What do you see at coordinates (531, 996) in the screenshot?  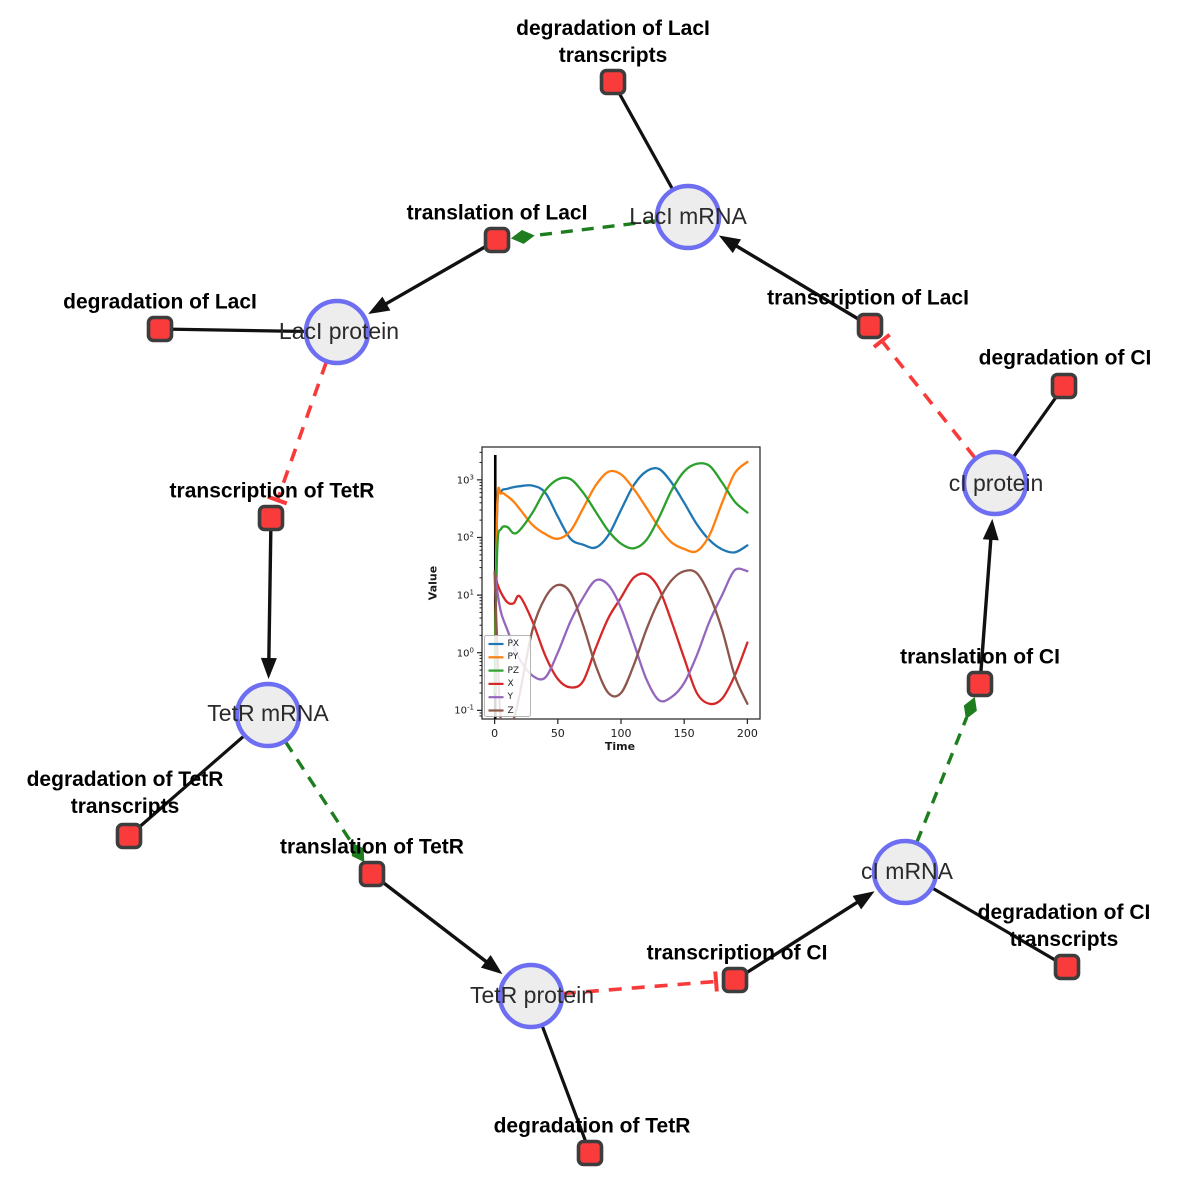 I see `species-node-tetr-protein` at bounding box center [531, 996].